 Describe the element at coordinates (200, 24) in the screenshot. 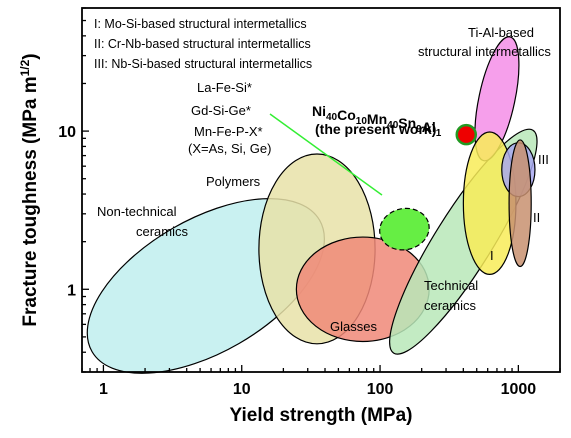

I see `legend-note: I: Mo-Si-based structural intermetallics` at that location.